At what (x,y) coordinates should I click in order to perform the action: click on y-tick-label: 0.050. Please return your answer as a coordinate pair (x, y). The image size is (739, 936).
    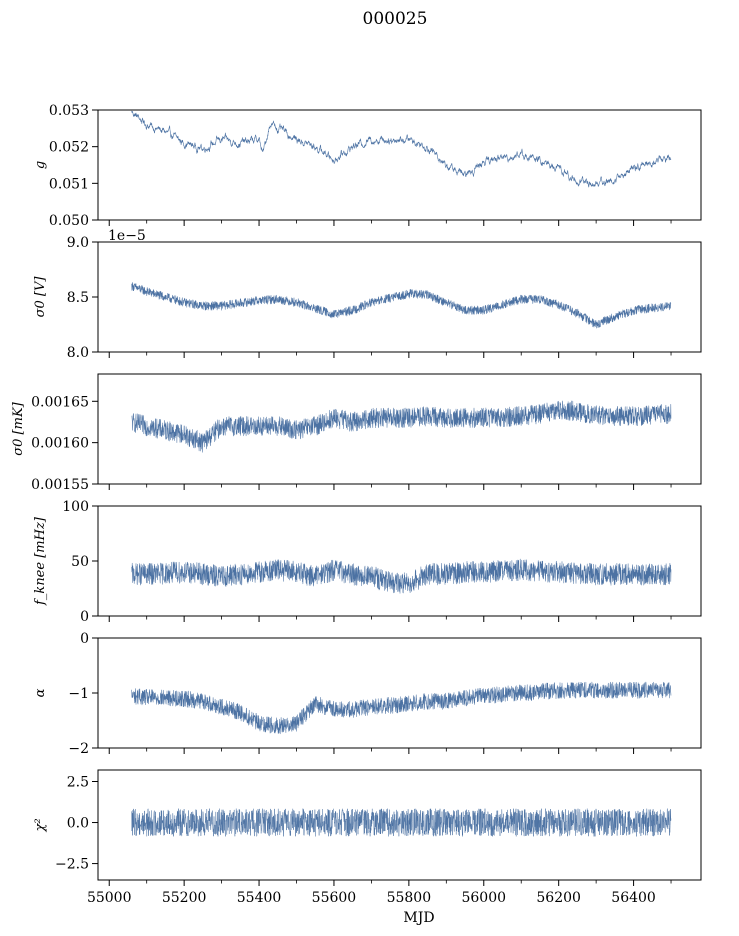
    Looking at the image, I should click on (69, 221).